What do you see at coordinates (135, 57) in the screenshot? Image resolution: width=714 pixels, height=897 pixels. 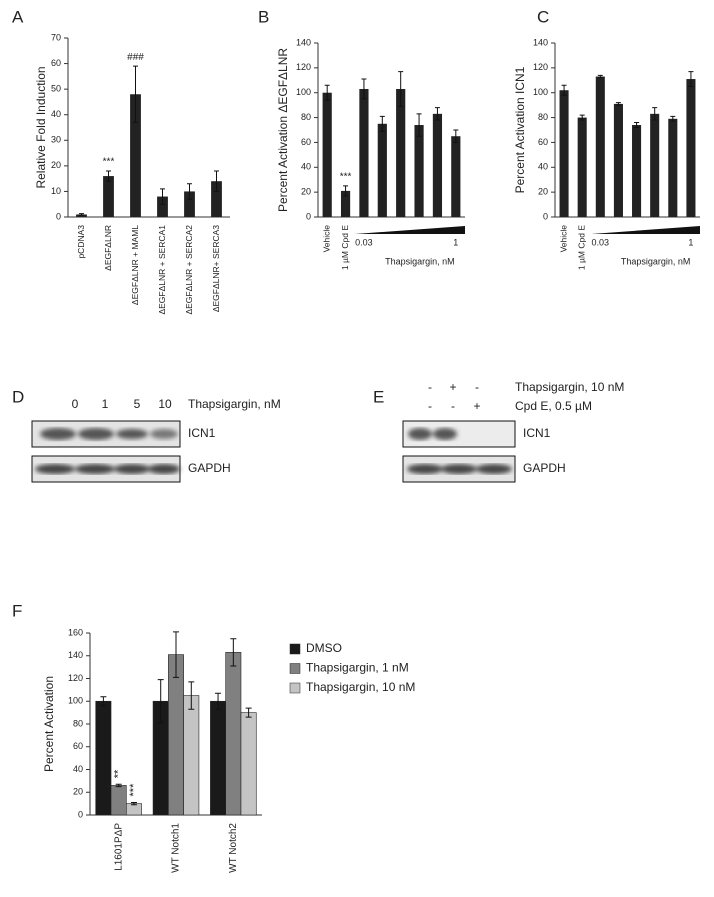 I see `annotation: ###` at bounding box center [135, 57].